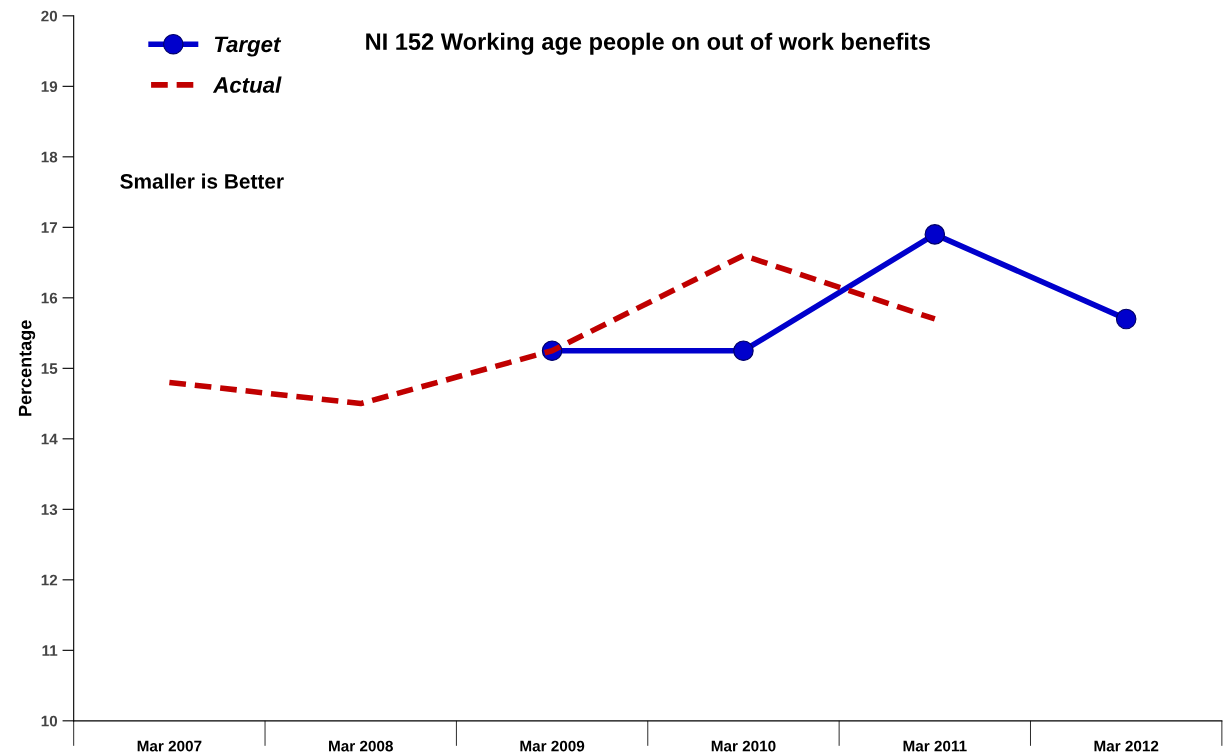 The width and height of the screenshot is (1228, 754). I want to click on legend-label: Target, so click(248, 46).